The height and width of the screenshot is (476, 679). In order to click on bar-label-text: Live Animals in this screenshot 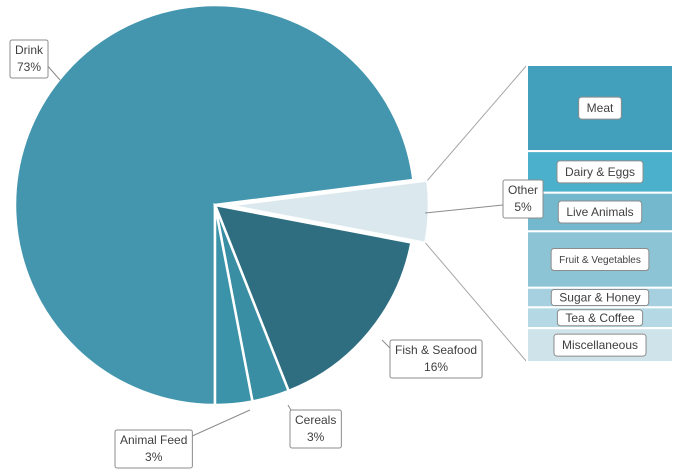, I will do `click(599, 212)`.